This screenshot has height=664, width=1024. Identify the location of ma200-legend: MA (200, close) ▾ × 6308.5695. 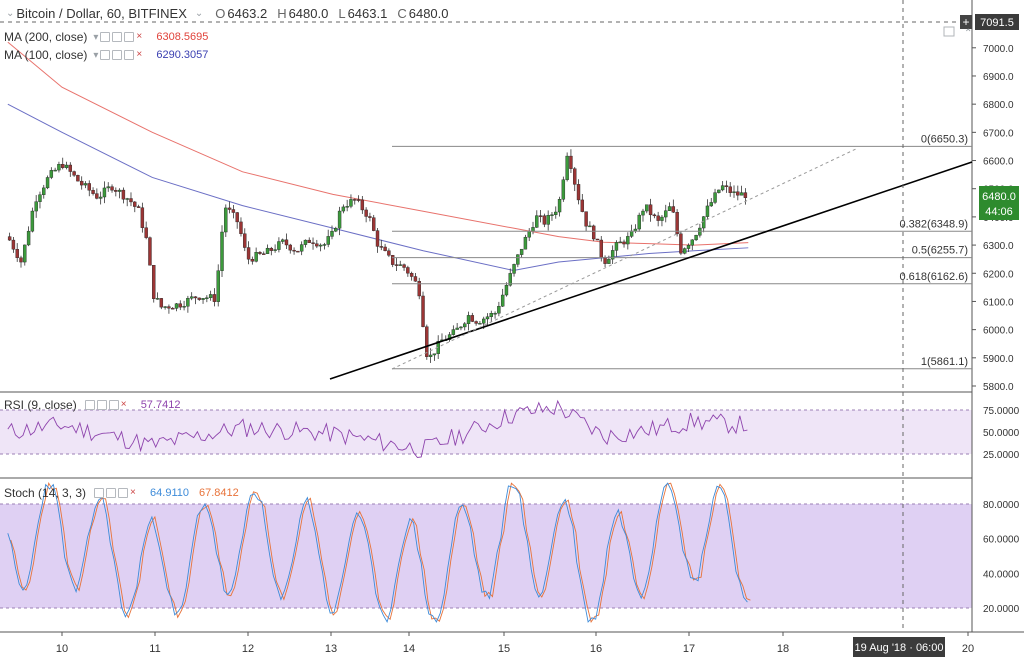
(106, 37).